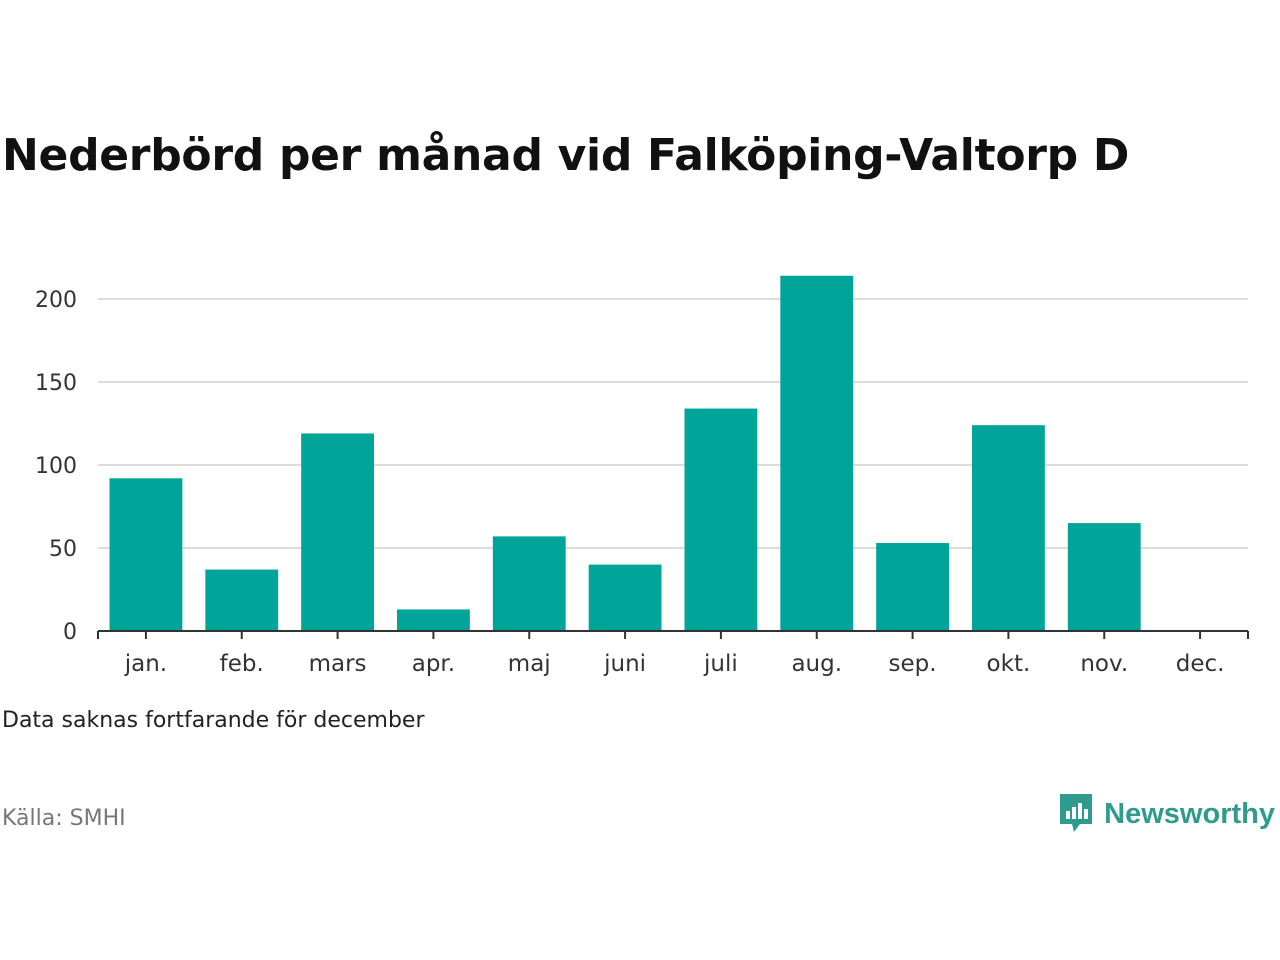 Image resolution: width=1280 pixels, height=960 pixels. I want to click on brand-logo: Newsworthy, so click(1166, 814).